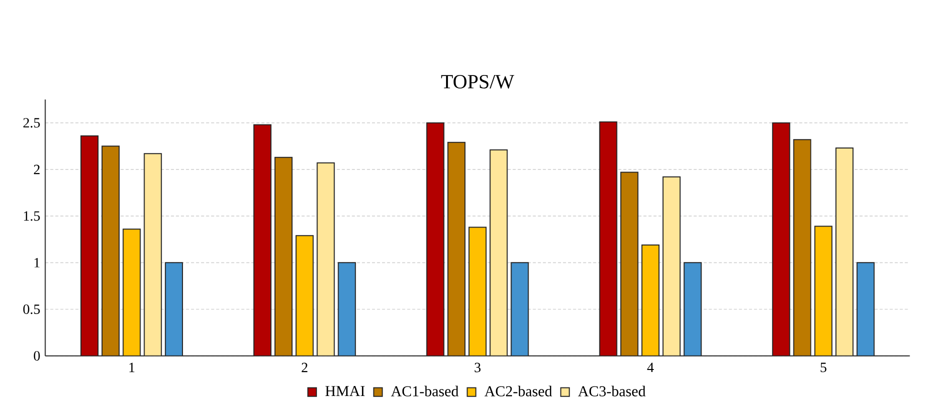 The height and width of the screenshot is (418, 939). I want to click on x-tick-label: 5, so click(823, 367).